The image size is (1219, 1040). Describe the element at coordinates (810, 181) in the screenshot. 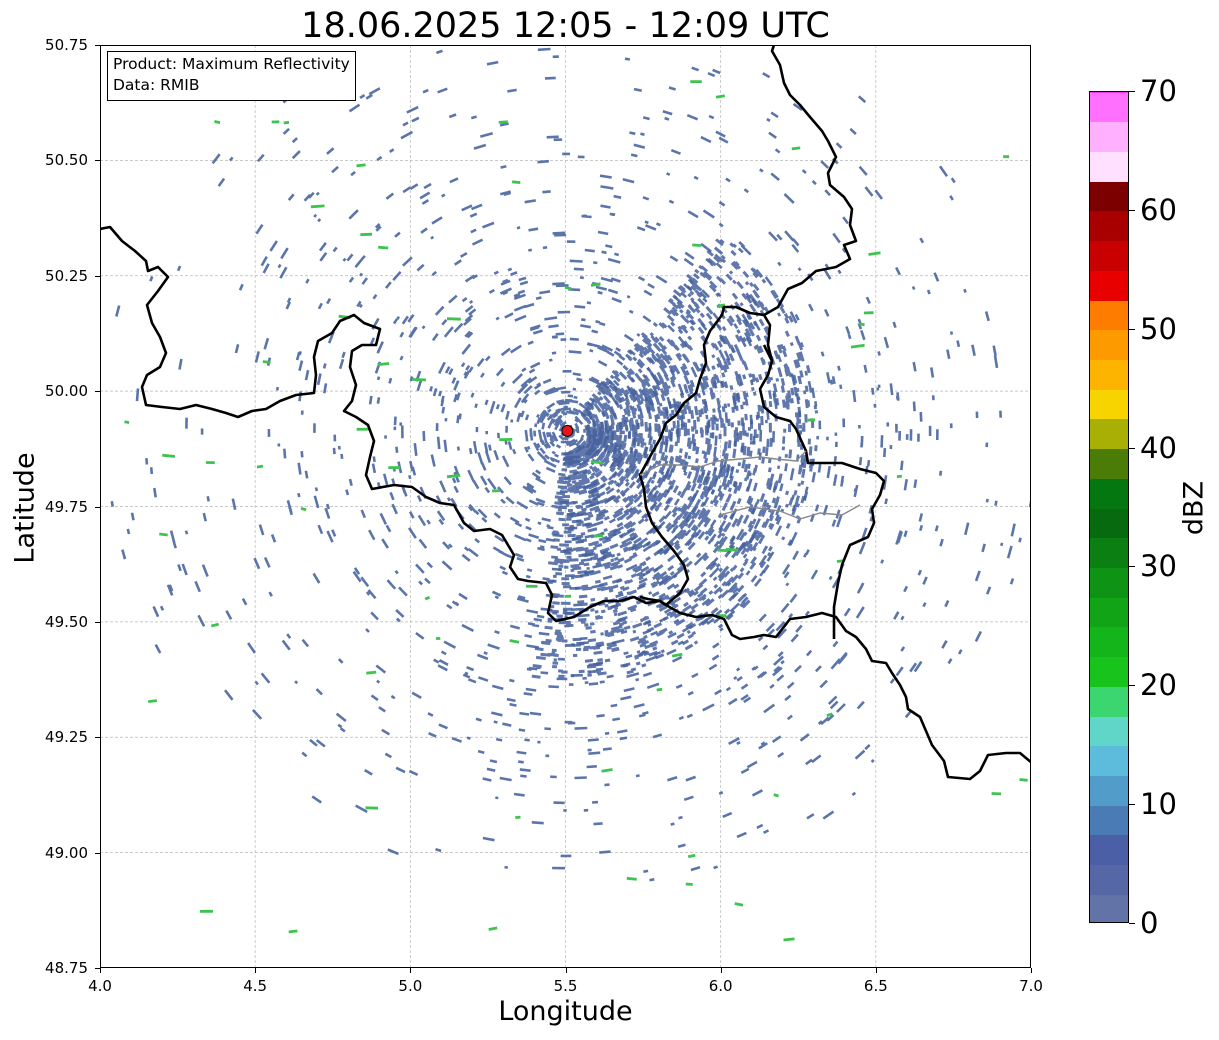

I see `border-belgium-germany-east` at that location.